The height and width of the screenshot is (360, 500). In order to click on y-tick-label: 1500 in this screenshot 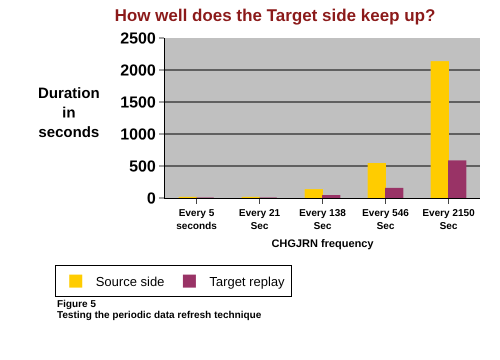, I will do `click(138, 103)`.